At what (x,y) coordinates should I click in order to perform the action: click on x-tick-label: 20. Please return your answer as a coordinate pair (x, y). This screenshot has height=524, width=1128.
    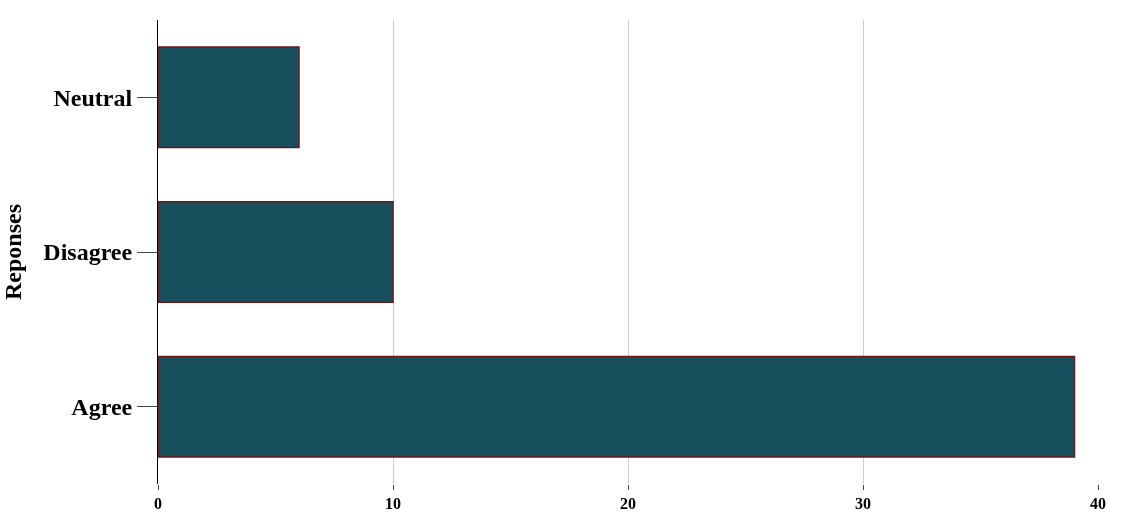
    Looking at the image, I should click on (628, 504).